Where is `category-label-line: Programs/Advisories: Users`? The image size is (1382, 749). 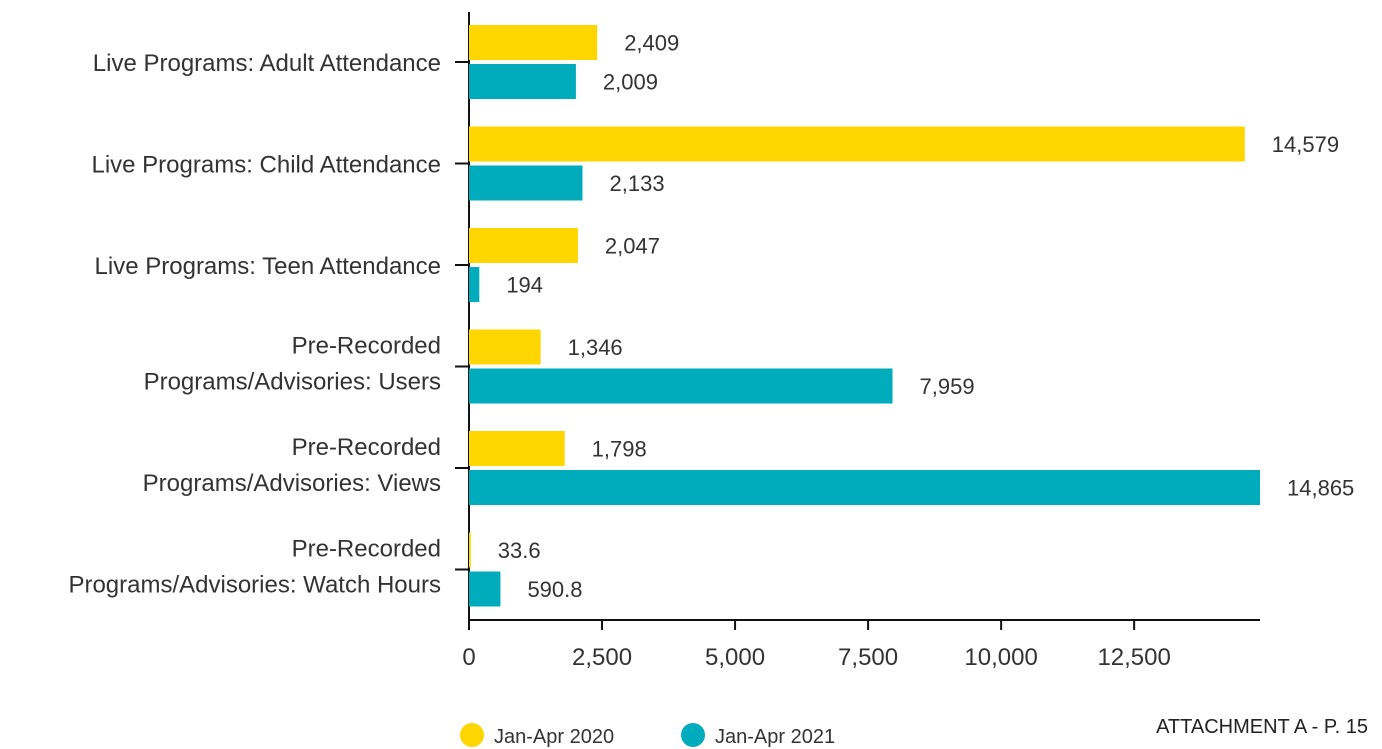 category-label-line: Programs/Advisories: Users is located at coordinates (292, 382).